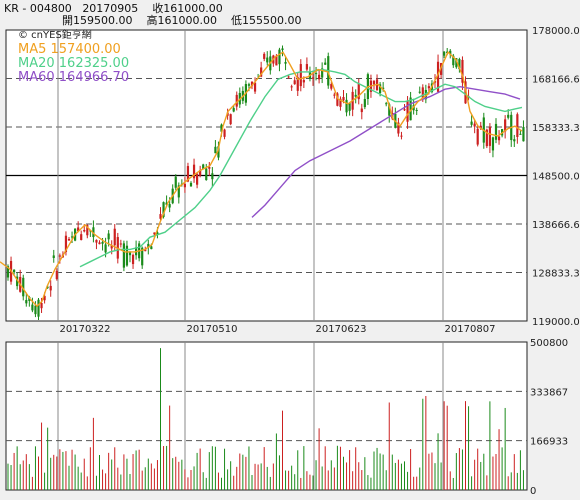  I want to click on close-price: 收161000.00, so click(187, 8).